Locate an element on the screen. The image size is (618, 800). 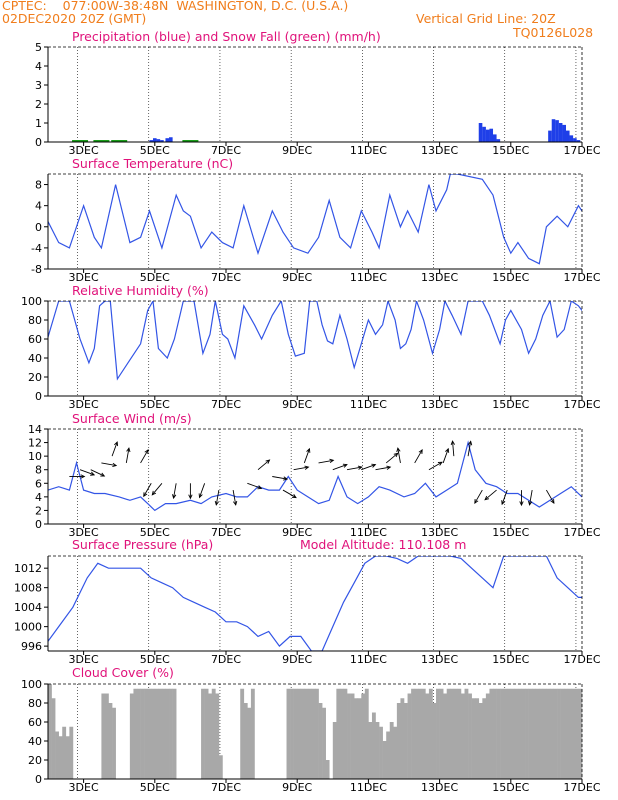
rh-series-line is located at coordinates (315, 341).